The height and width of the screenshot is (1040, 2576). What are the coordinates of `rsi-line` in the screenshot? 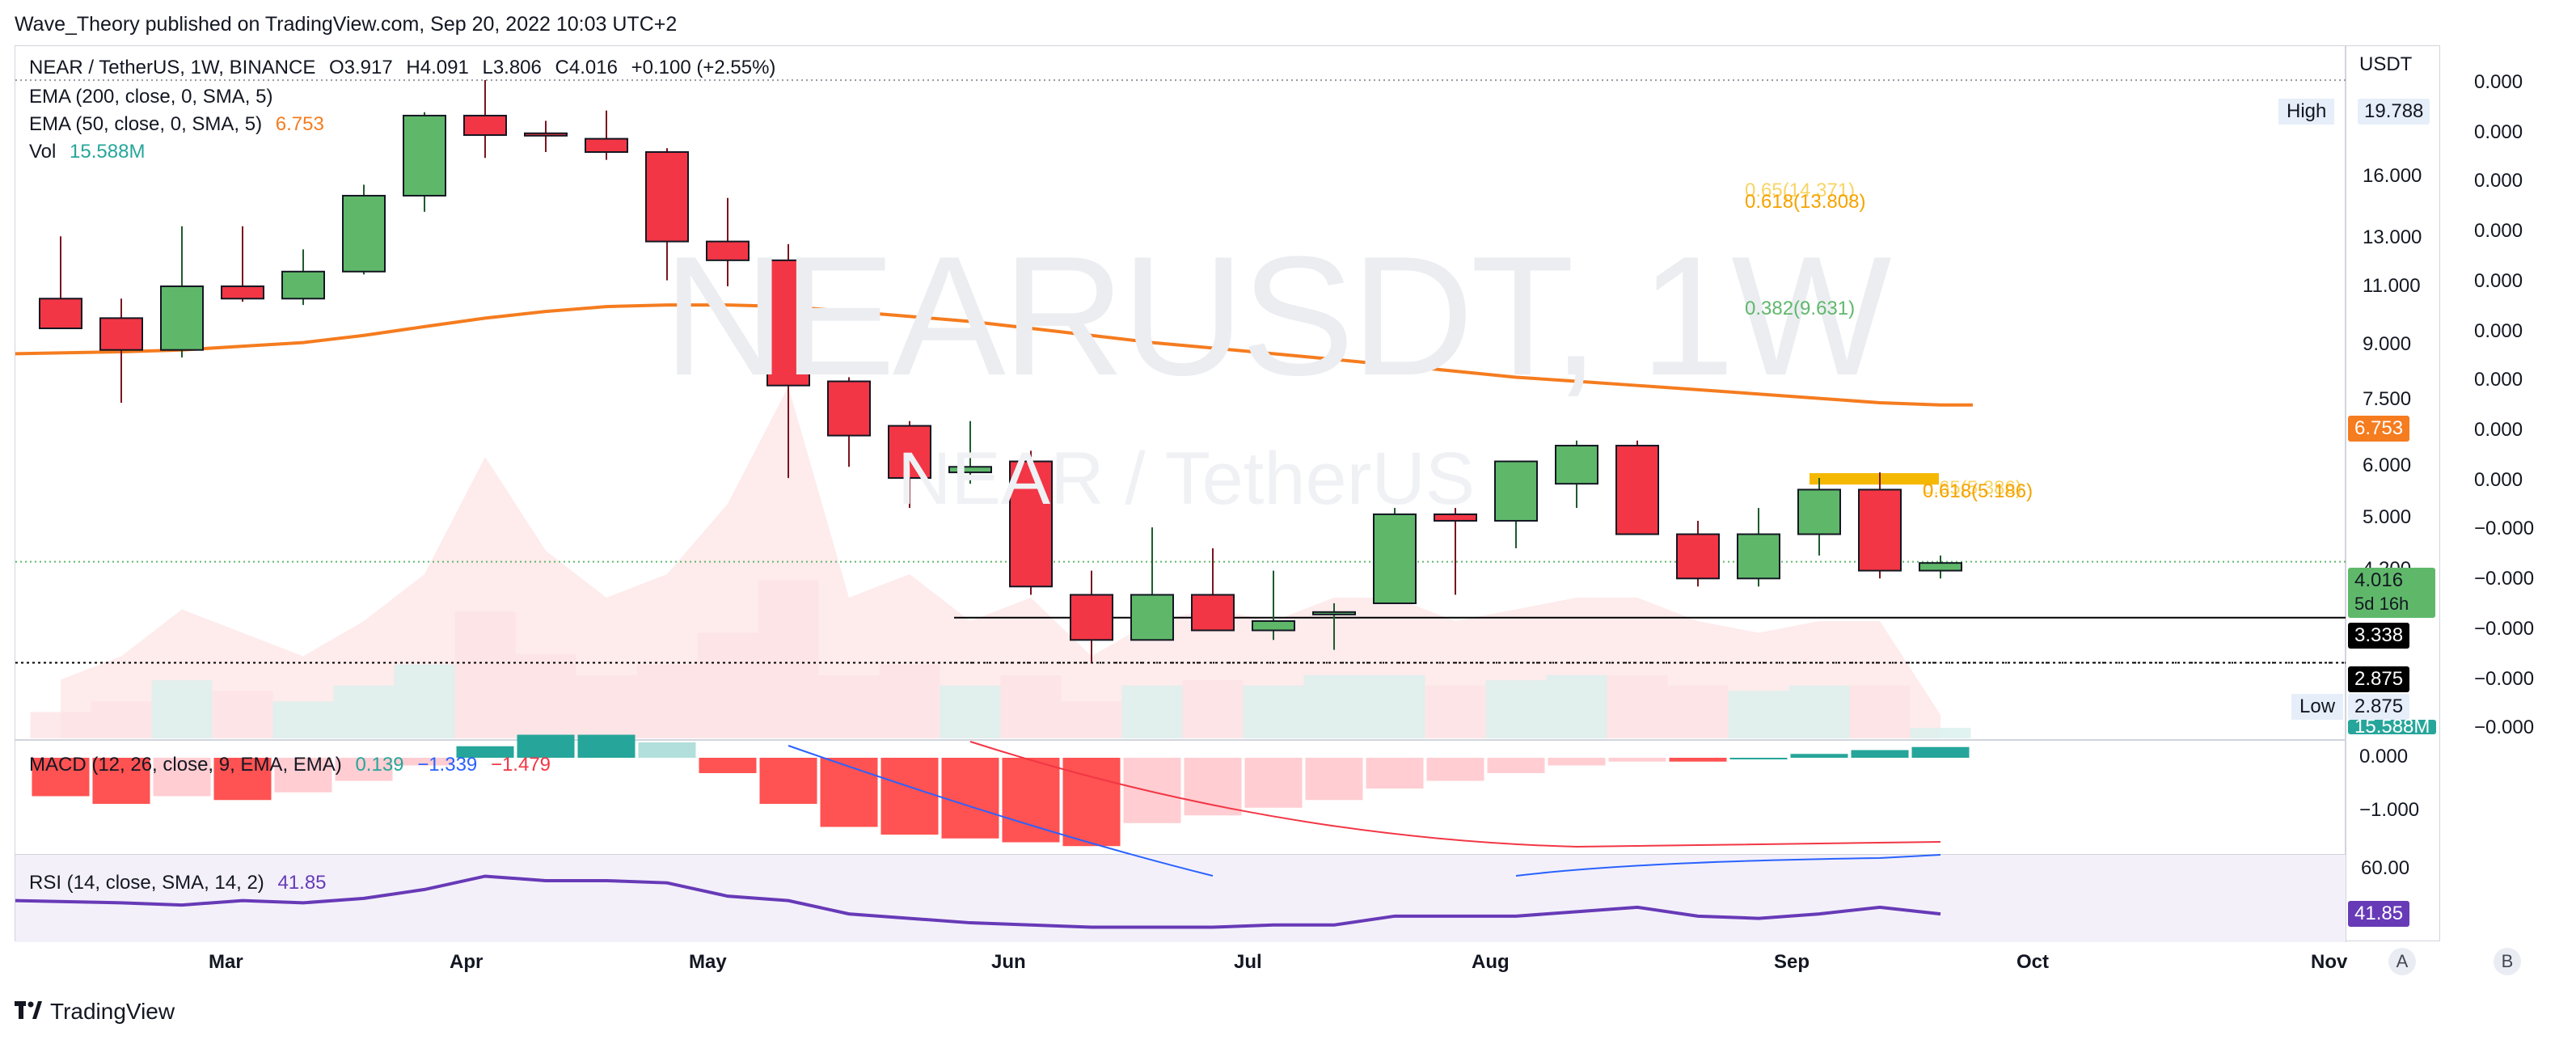 It's located at (978, 902).